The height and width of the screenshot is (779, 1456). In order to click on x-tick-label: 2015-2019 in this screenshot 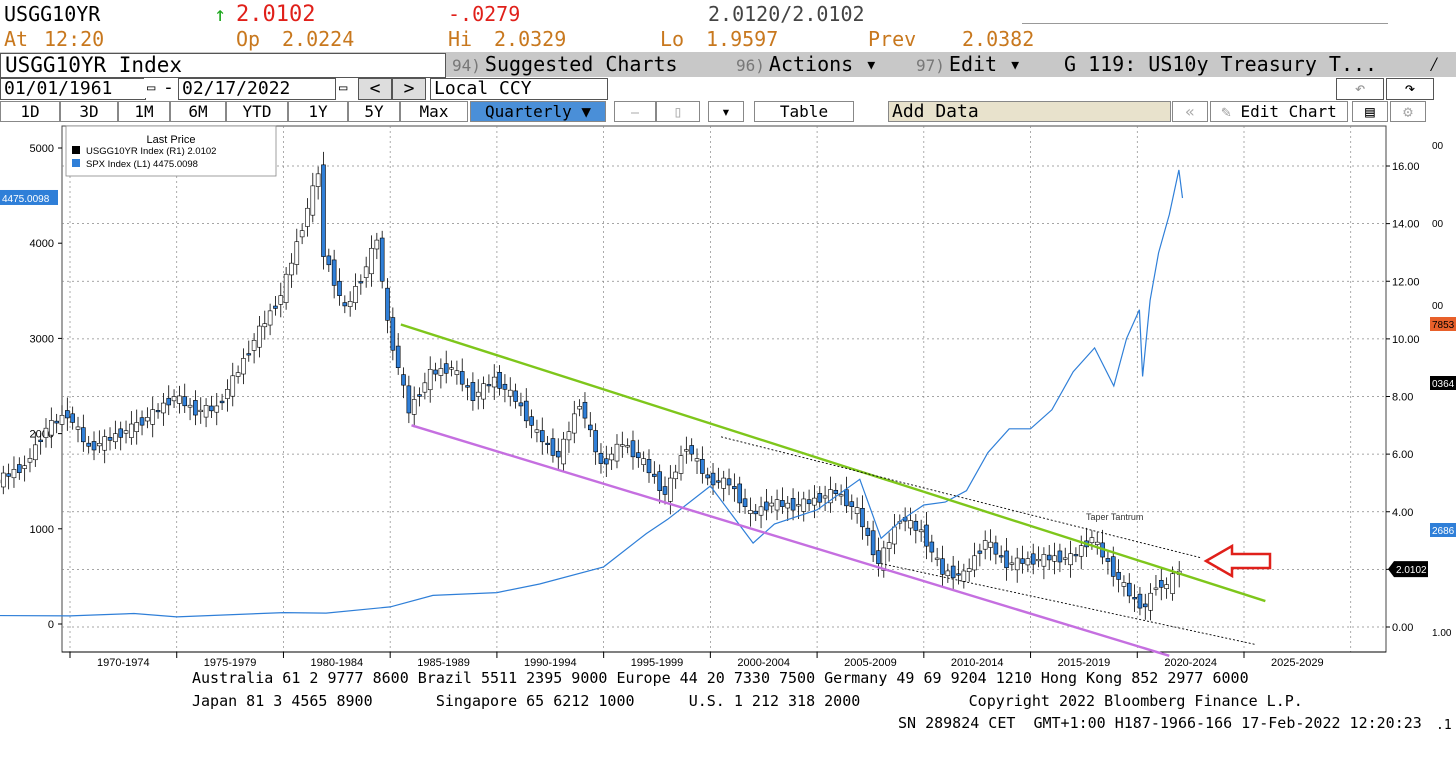, I will do `click(1084, 663)`.